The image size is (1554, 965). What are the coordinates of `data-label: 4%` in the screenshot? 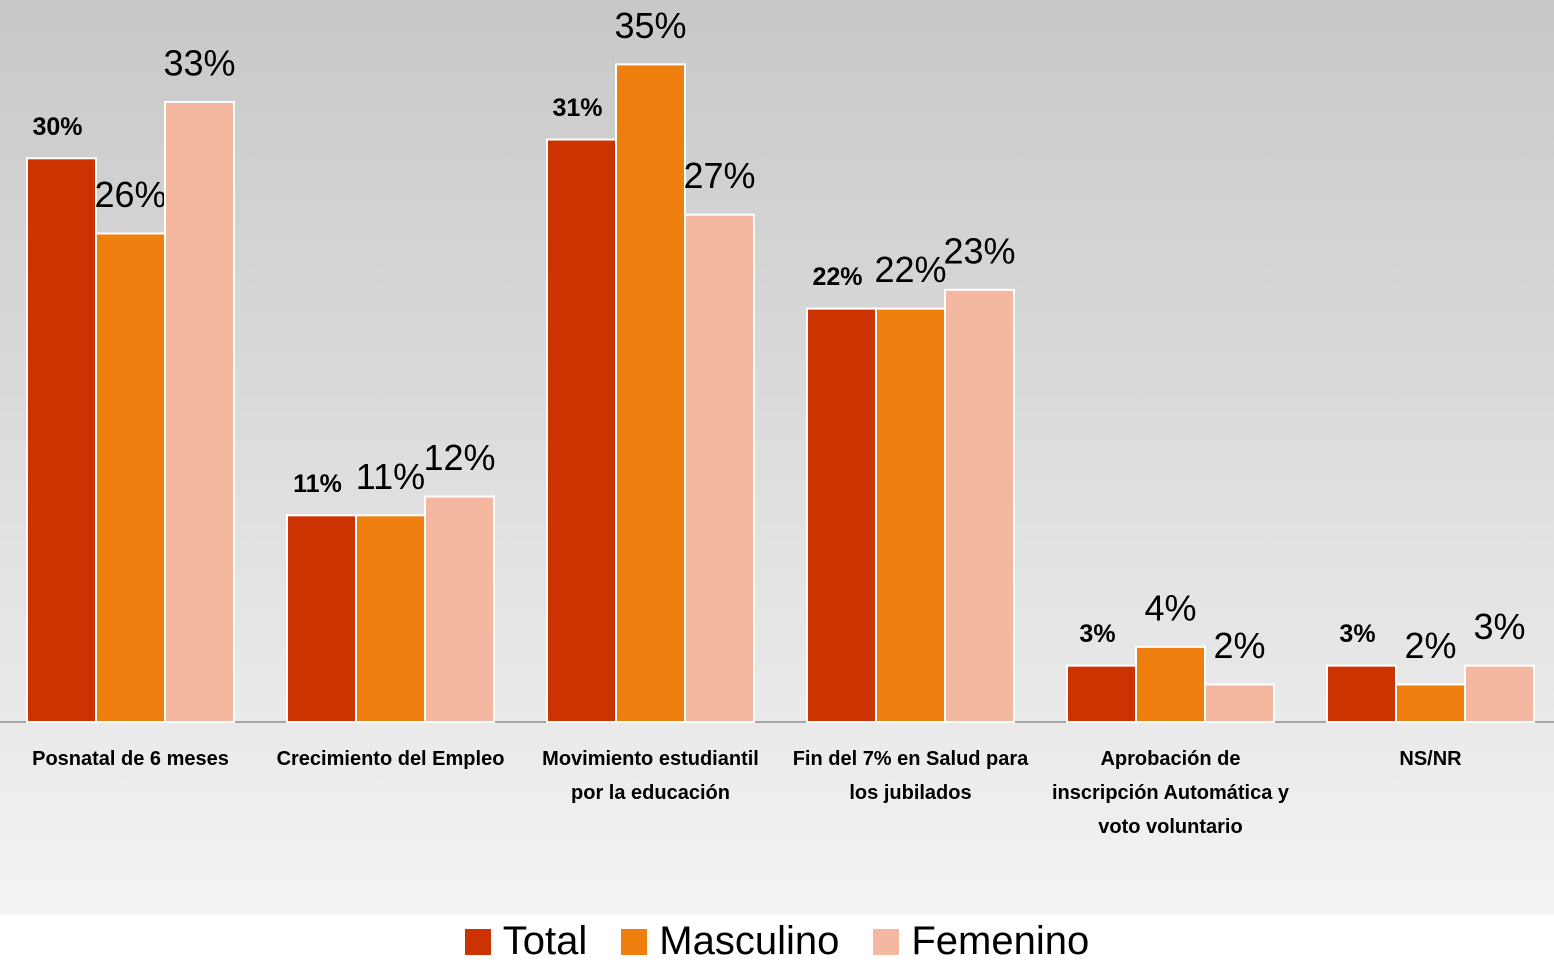 It's located at (1170, 607).